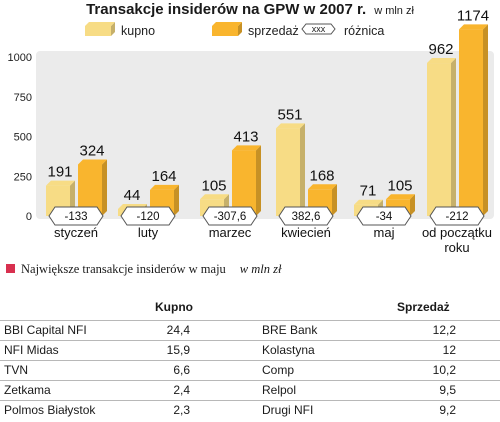 The image size is (500, 422). What do you see at coordinates (250, 308) in the screenshot?
I see `table-column-headers: Kupno Sprzedaż` at bounding box center [250, 308].